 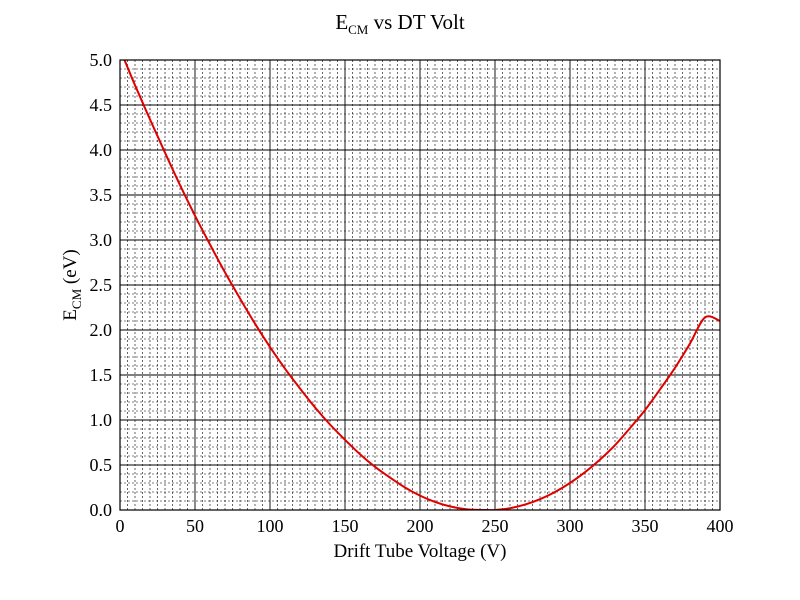 I want to click on y-tick-label: 0.0, so click(x=101, y=510).